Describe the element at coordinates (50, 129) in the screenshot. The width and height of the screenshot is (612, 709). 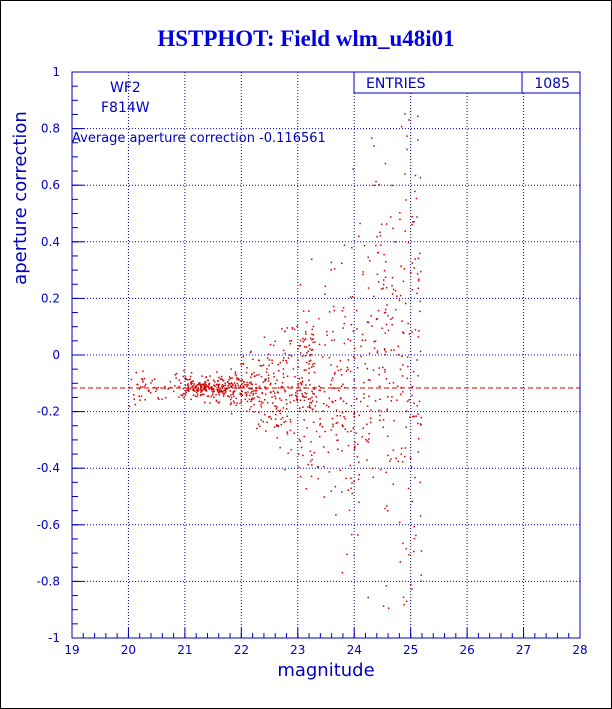
I see `y-tick-label: 0.8` at that location.